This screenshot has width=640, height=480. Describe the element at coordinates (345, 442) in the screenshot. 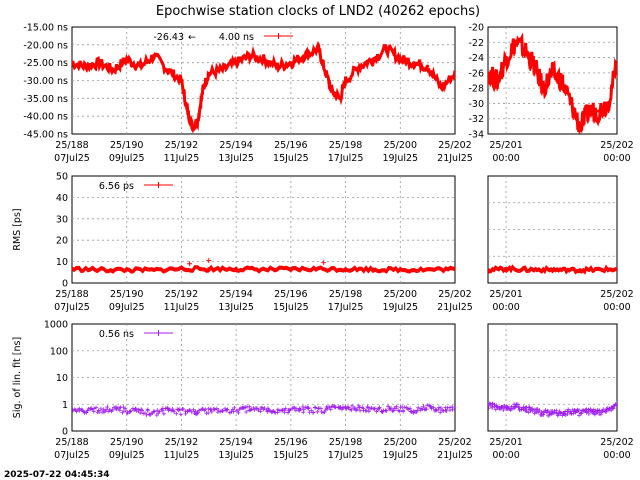

I see `sig-main-xtick-top: 25/198` at that location.